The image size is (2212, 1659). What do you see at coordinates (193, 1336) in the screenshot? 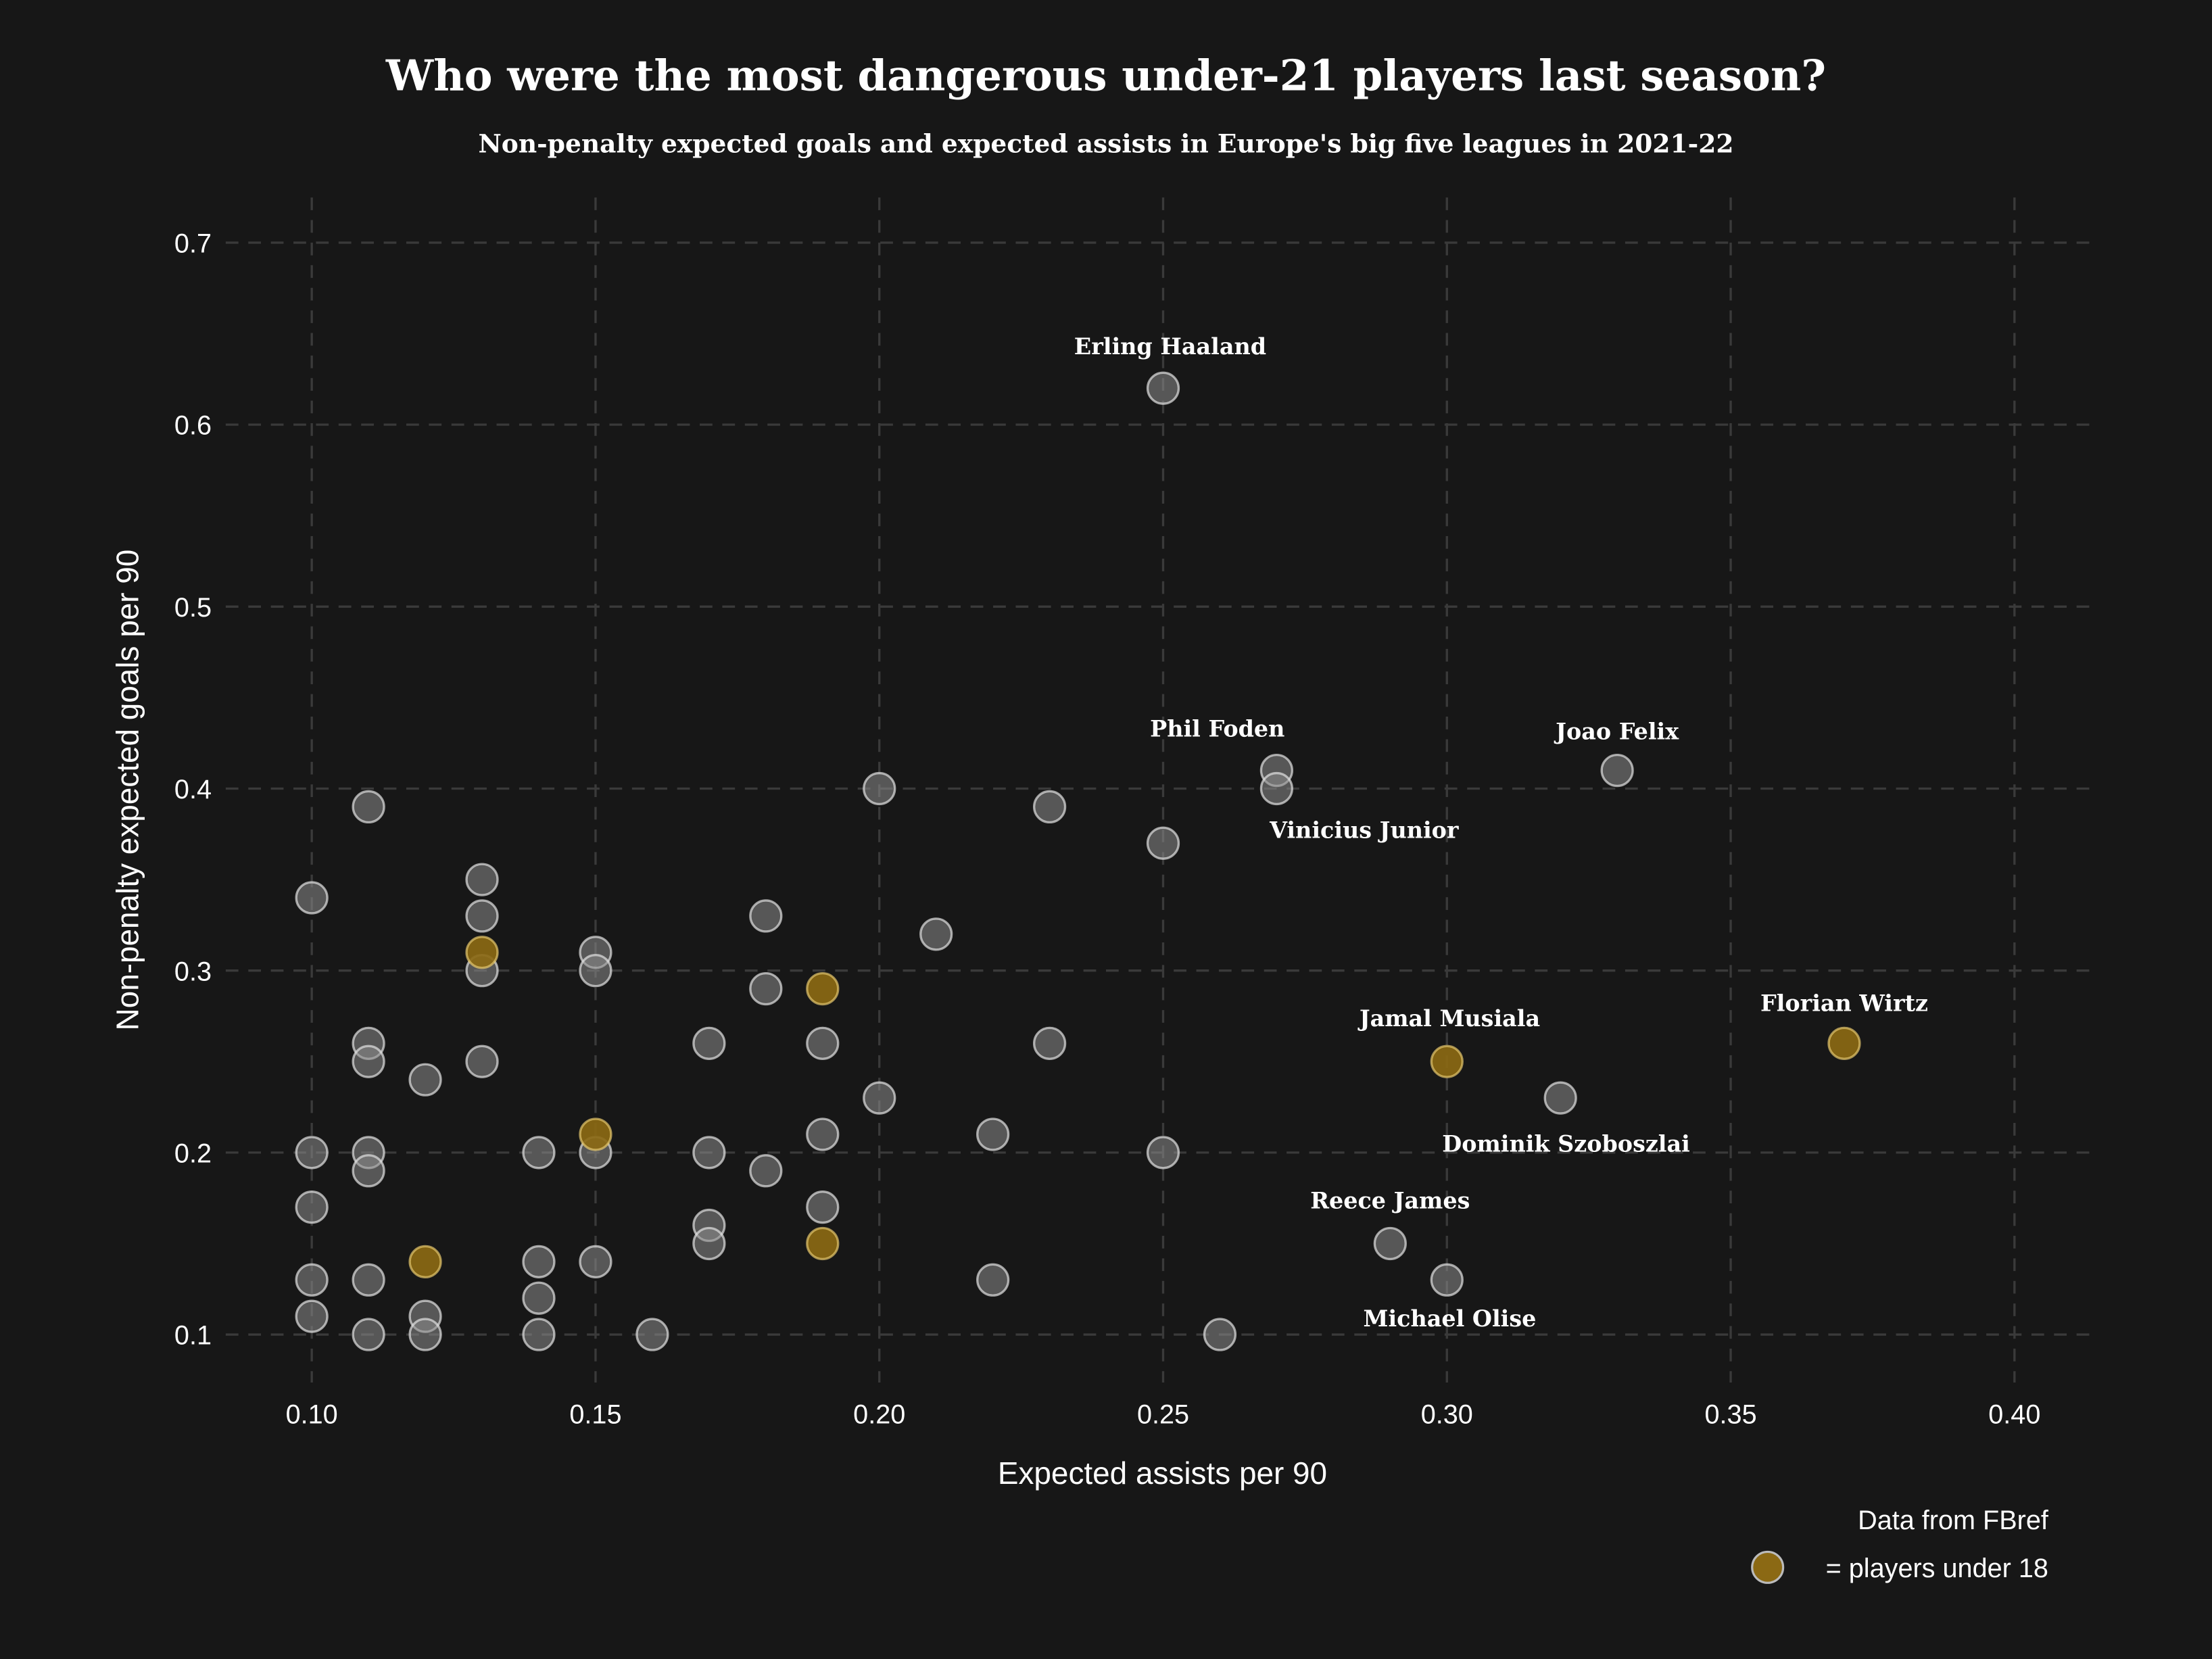
I see `y-tick-label: 0.1` at bounding box center [193, 1336].